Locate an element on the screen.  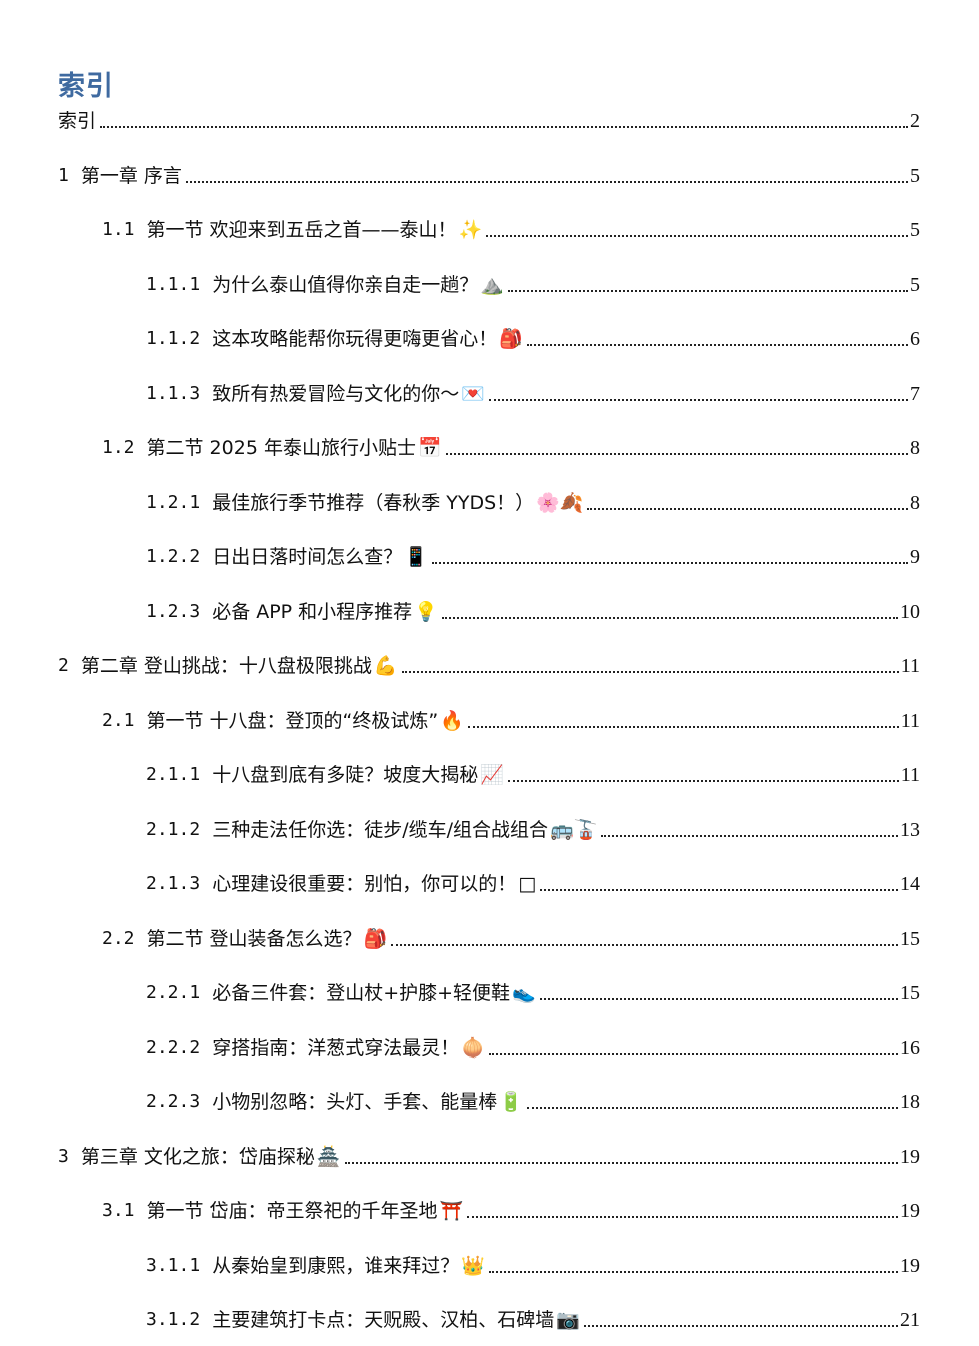
toc-entry: 3.1.1 从秦始皇到康熙，谁来拜过？ 👑 19 is located at coordinates (533, 1266).